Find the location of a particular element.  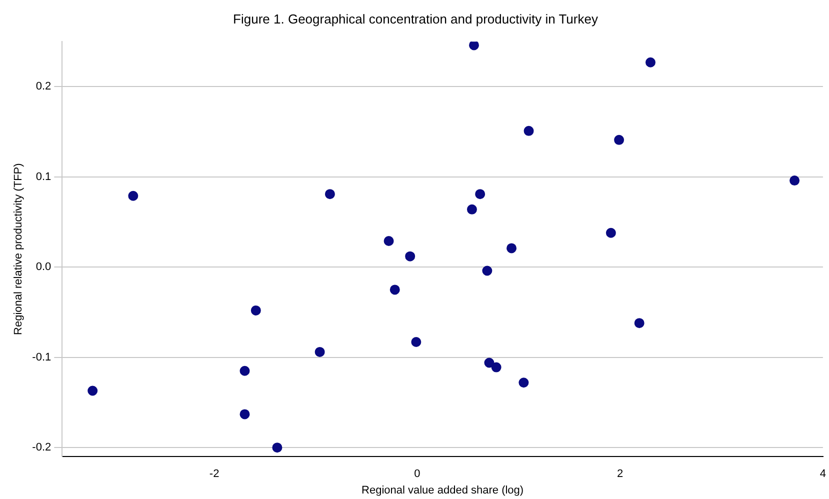

y-tick-label: 0.2 is located at coordinates (44, 86).